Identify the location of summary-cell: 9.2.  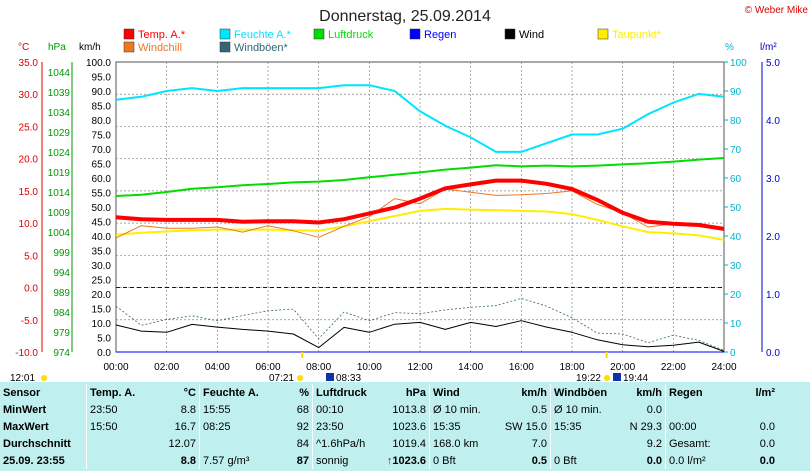
(654, 443).